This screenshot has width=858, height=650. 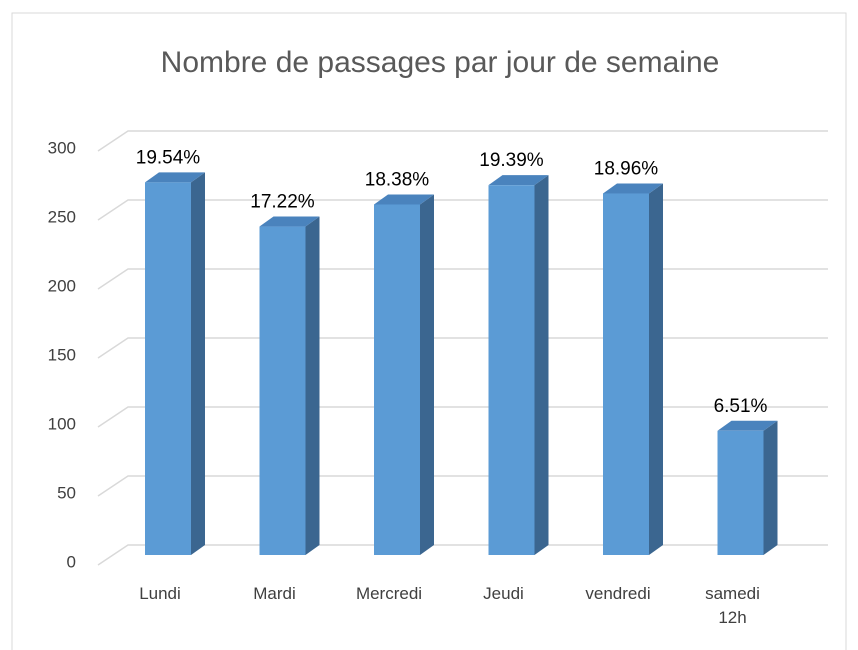 What do you see at coordinates (160, 593) in the screenshot?
I see `x-tick-label: Lundi` at bounding box center [160, 593].